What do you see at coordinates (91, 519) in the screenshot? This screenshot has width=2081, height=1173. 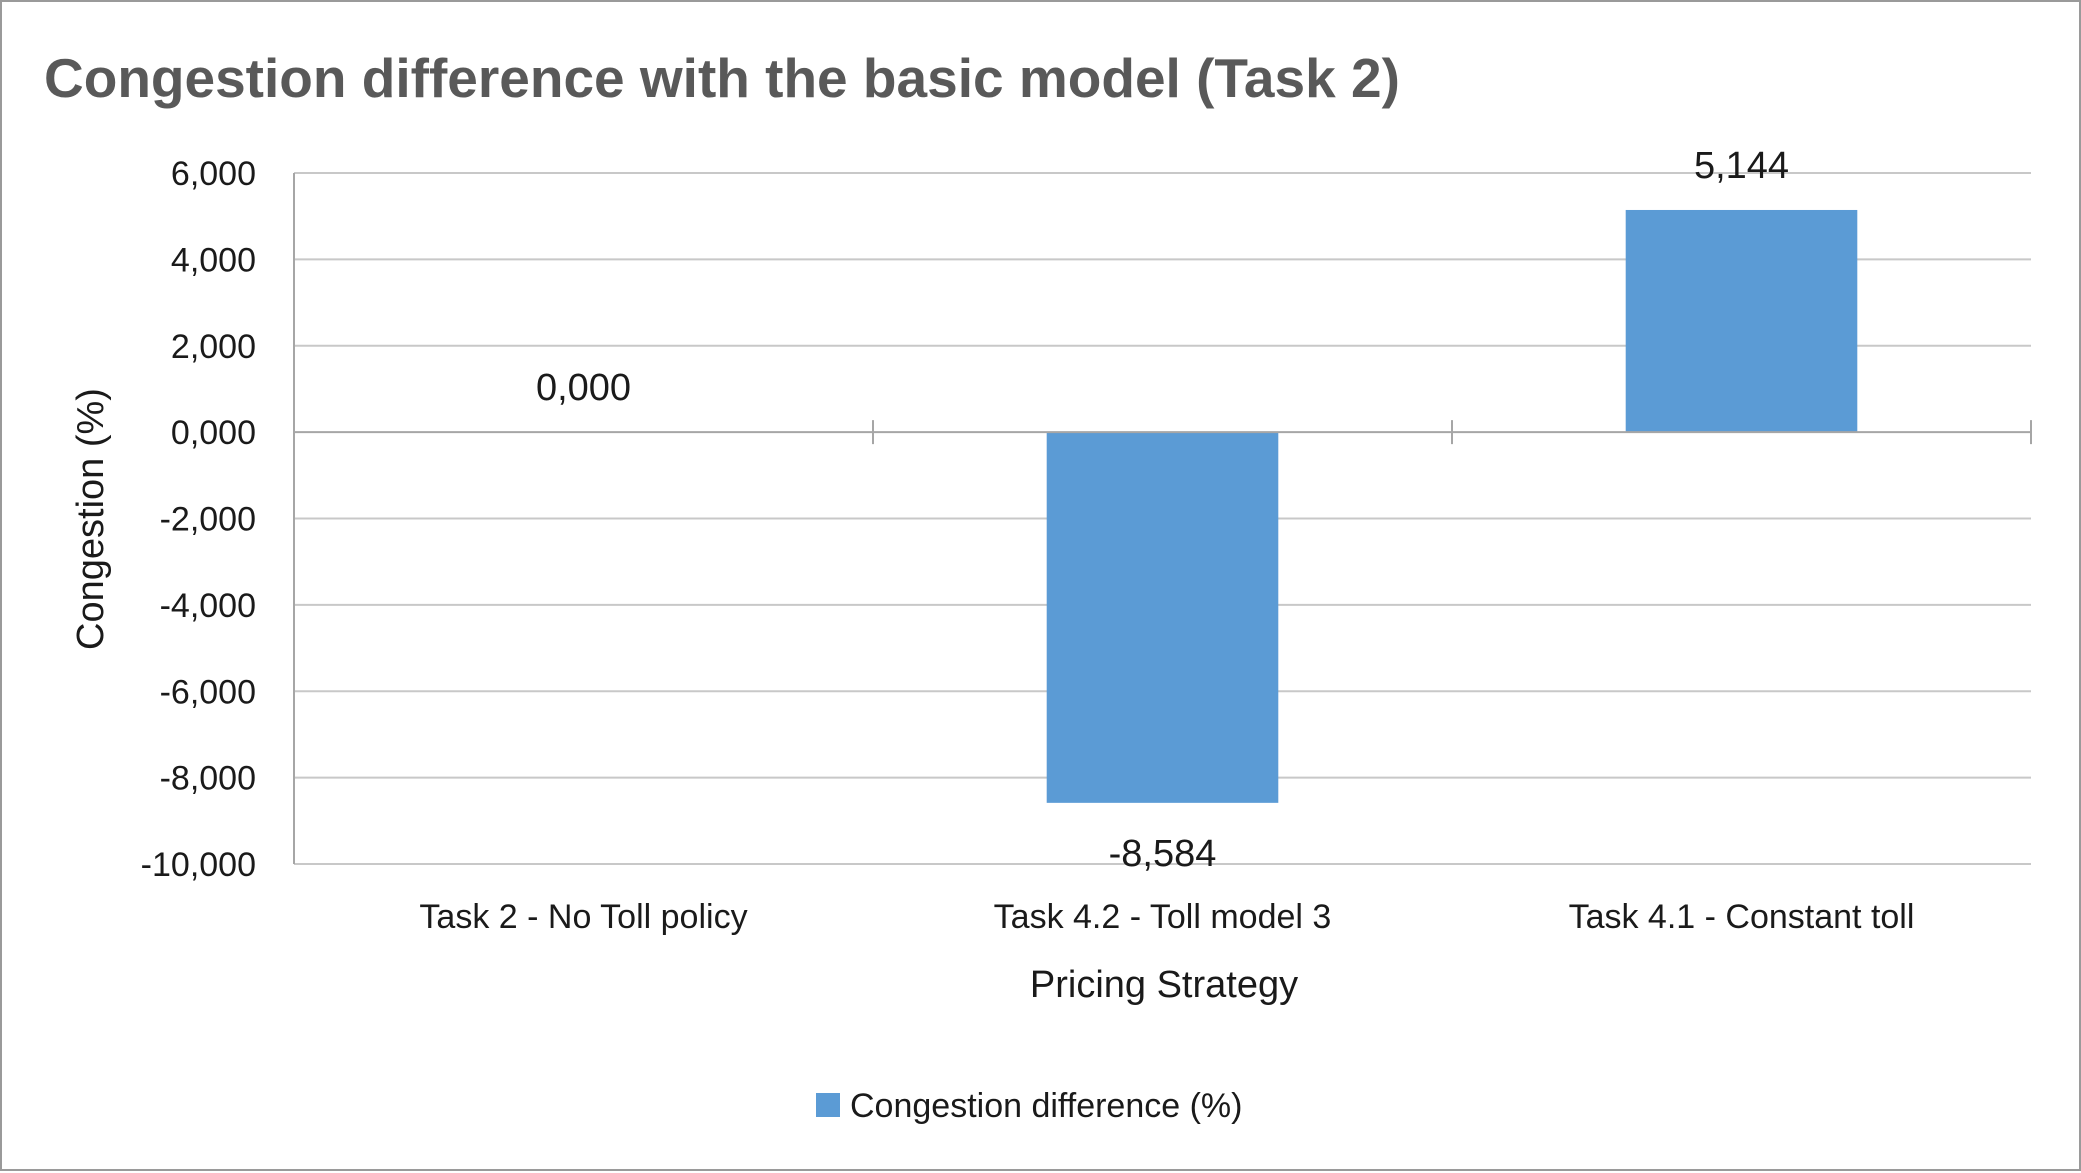 I see `y-axis-title: Congestion (%)` at bounding box center [91, 519].